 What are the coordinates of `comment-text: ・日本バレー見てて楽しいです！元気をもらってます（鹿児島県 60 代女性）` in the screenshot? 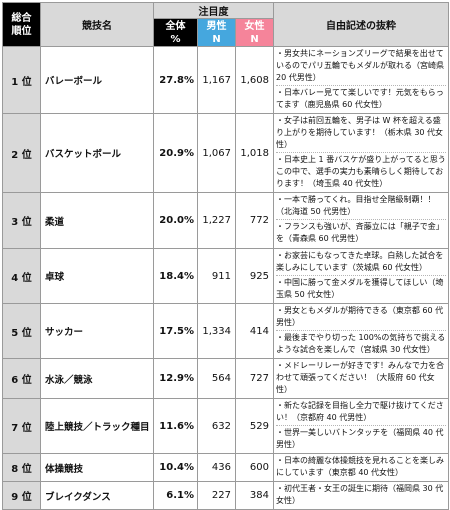 It's located at (360, 98).